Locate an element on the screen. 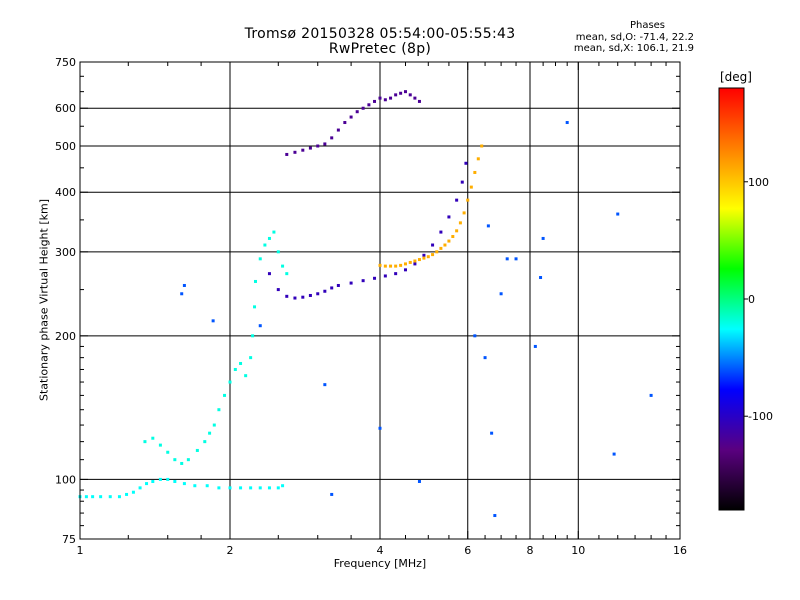  x-axis-label: Frequency [MHz] is located at coordinates (380, 563).